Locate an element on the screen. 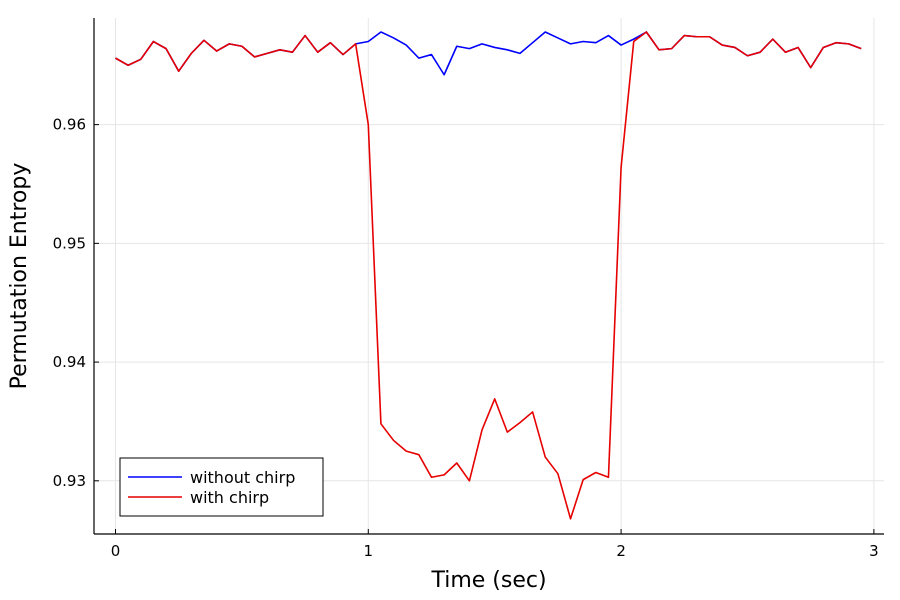 Image resolution: width=900 pixels, height=600 pixels. series-line-without-chirp is located at coordinates (488, 53).